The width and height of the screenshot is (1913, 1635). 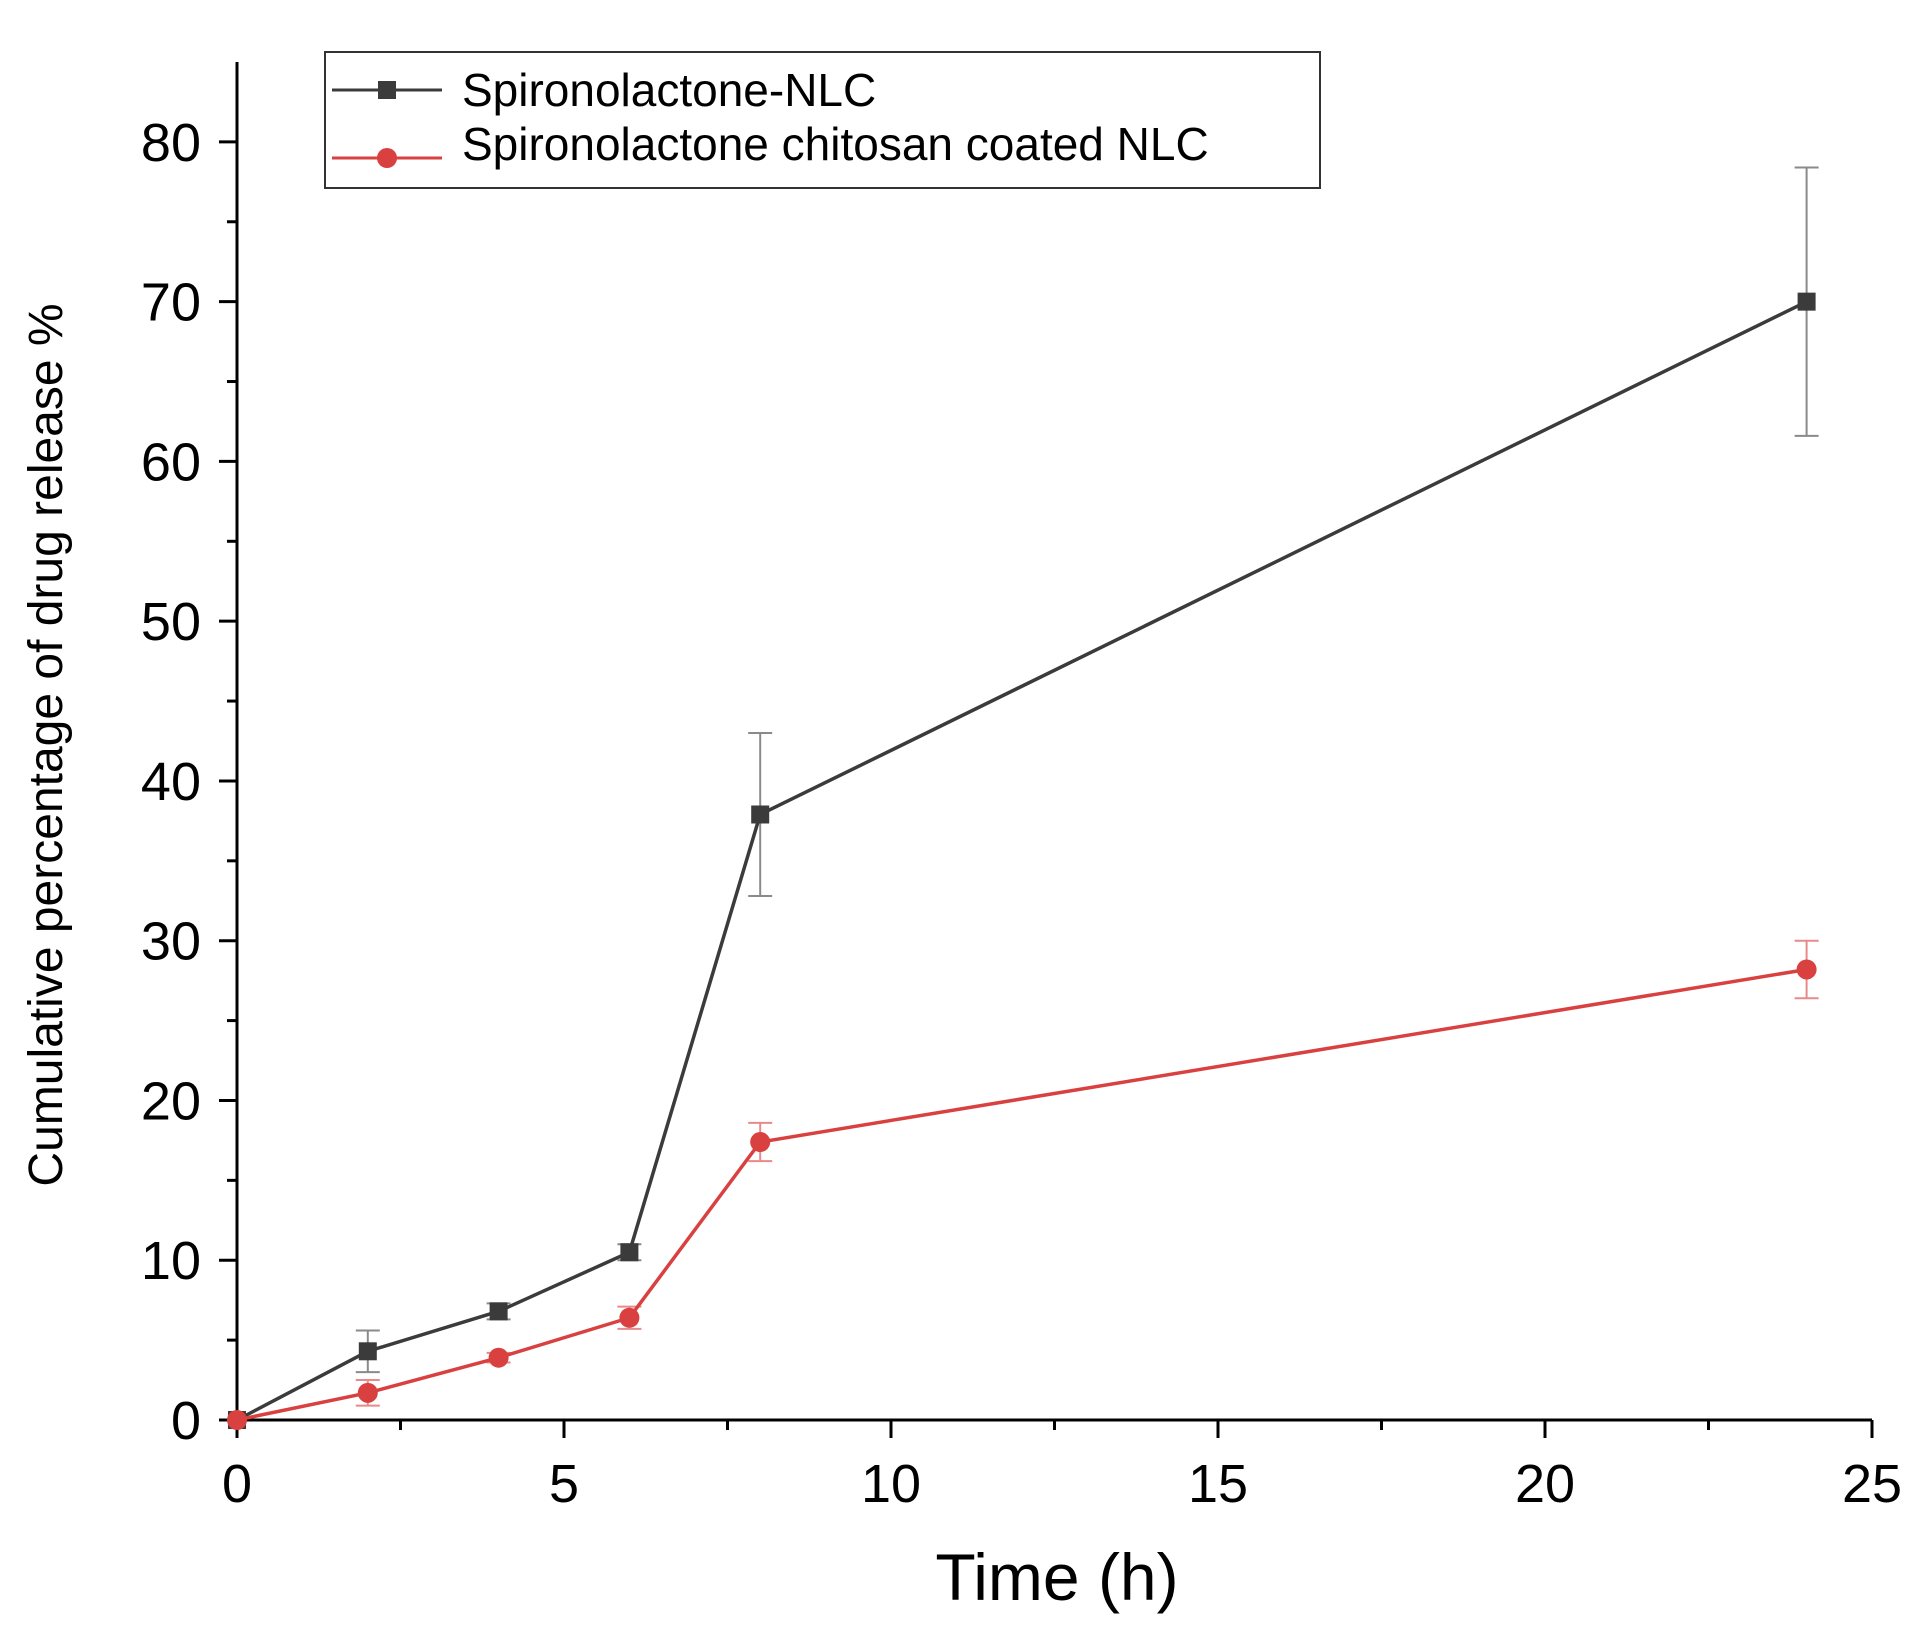 What do you see at coordinates (387, 158) in the screenshot?
I see `legend-marker-chitosan` at bounding box center [387, 158].